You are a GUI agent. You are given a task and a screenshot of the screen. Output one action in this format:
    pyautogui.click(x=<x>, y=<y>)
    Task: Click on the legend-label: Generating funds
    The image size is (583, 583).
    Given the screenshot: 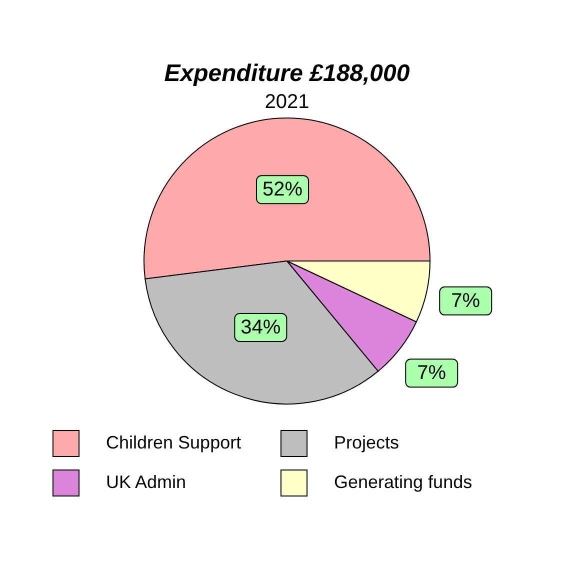 What is the action you would take?
    pyautogui.click(x=403, y=482)
    